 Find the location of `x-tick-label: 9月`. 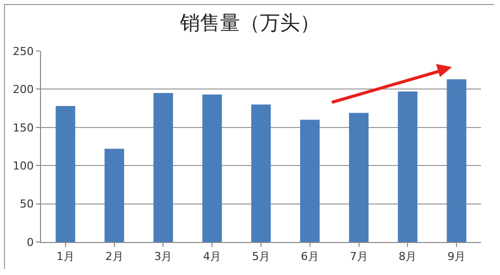

x-tick-label: 9月 is located at coordinates (457, 257).